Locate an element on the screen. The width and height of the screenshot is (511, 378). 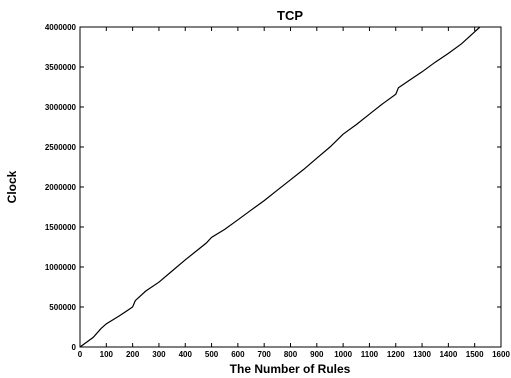
x-tick-label: 100 is located at coordinates (107, 354).